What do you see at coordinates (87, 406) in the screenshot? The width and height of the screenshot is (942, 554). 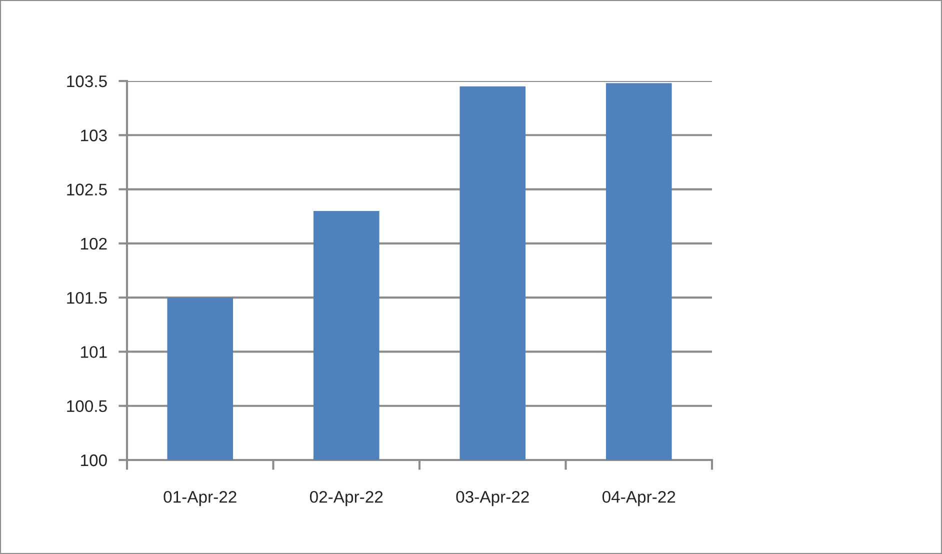 I see `y-tick-label: 100.5` at bounding box center [87, 406].